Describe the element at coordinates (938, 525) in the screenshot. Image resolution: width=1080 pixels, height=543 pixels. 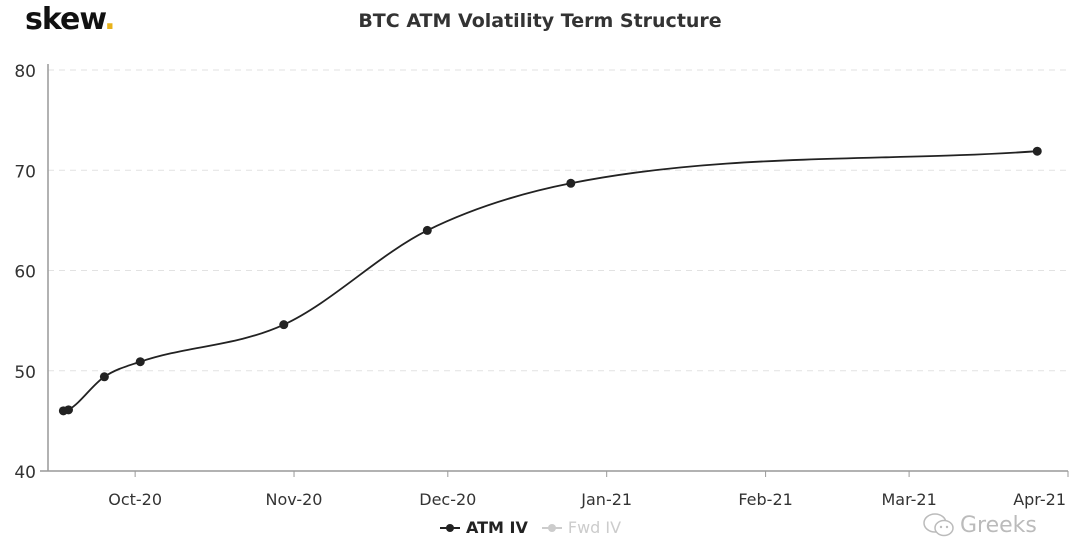
I see `wechat-icon` at that location.